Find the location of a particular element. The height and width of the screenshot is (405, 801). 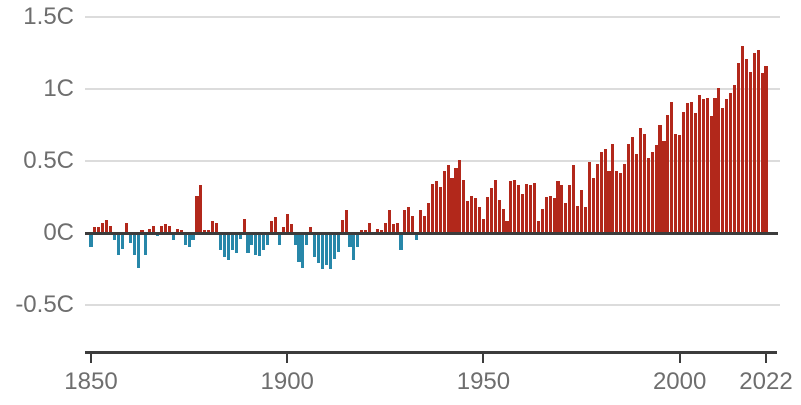

x-tick-label: 2022 is located at coordinates (766, 381).